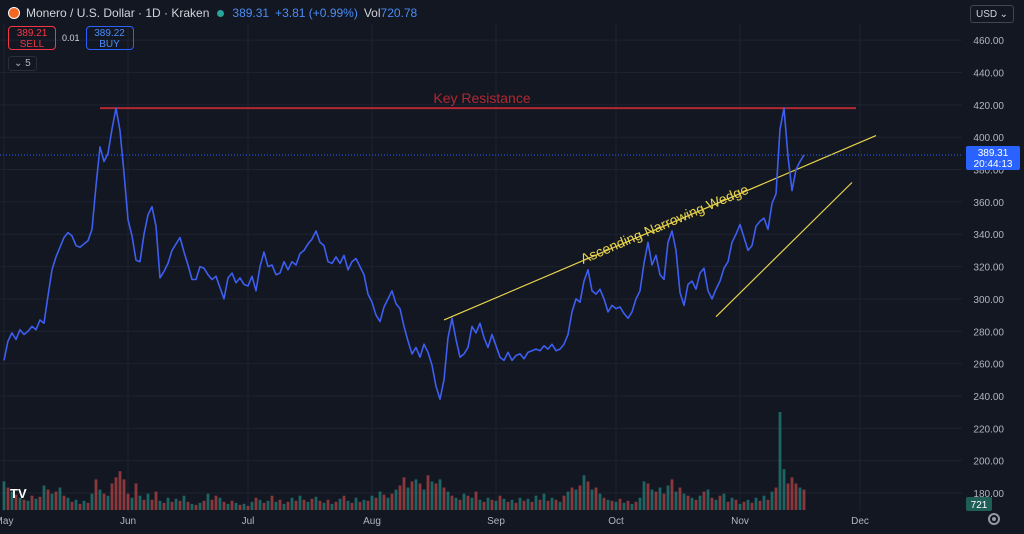  I want to click on y-tick-label: 260.00, so click(988, 365).